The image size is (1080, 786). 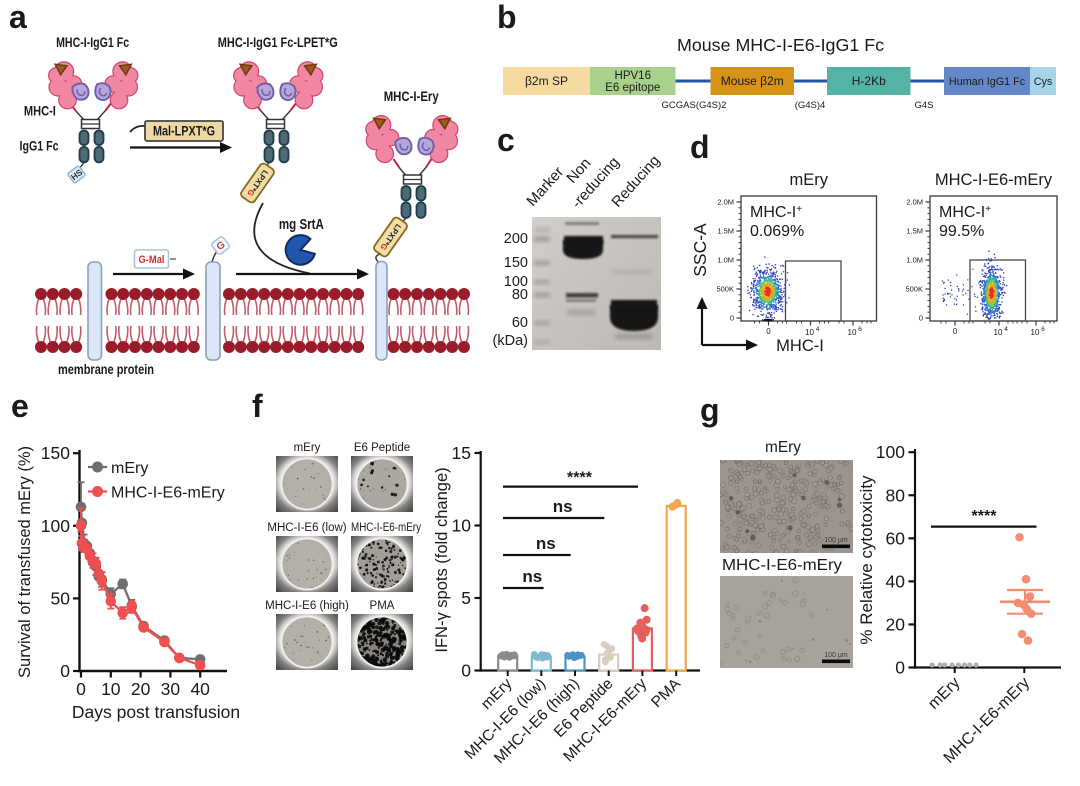 I want to click on svg-text: PMA, so click(x=382, y=606).